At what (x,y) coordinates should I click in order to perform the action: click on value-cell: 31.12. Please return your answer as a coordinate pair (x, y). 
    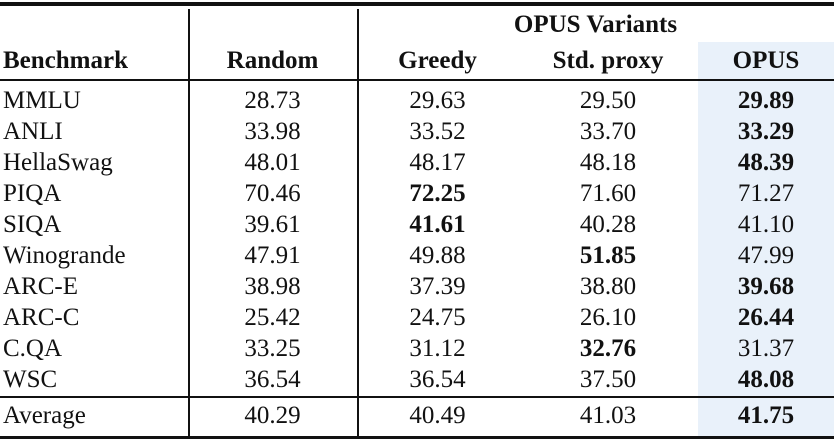
    Looking at the image, I should click on (437, 348).